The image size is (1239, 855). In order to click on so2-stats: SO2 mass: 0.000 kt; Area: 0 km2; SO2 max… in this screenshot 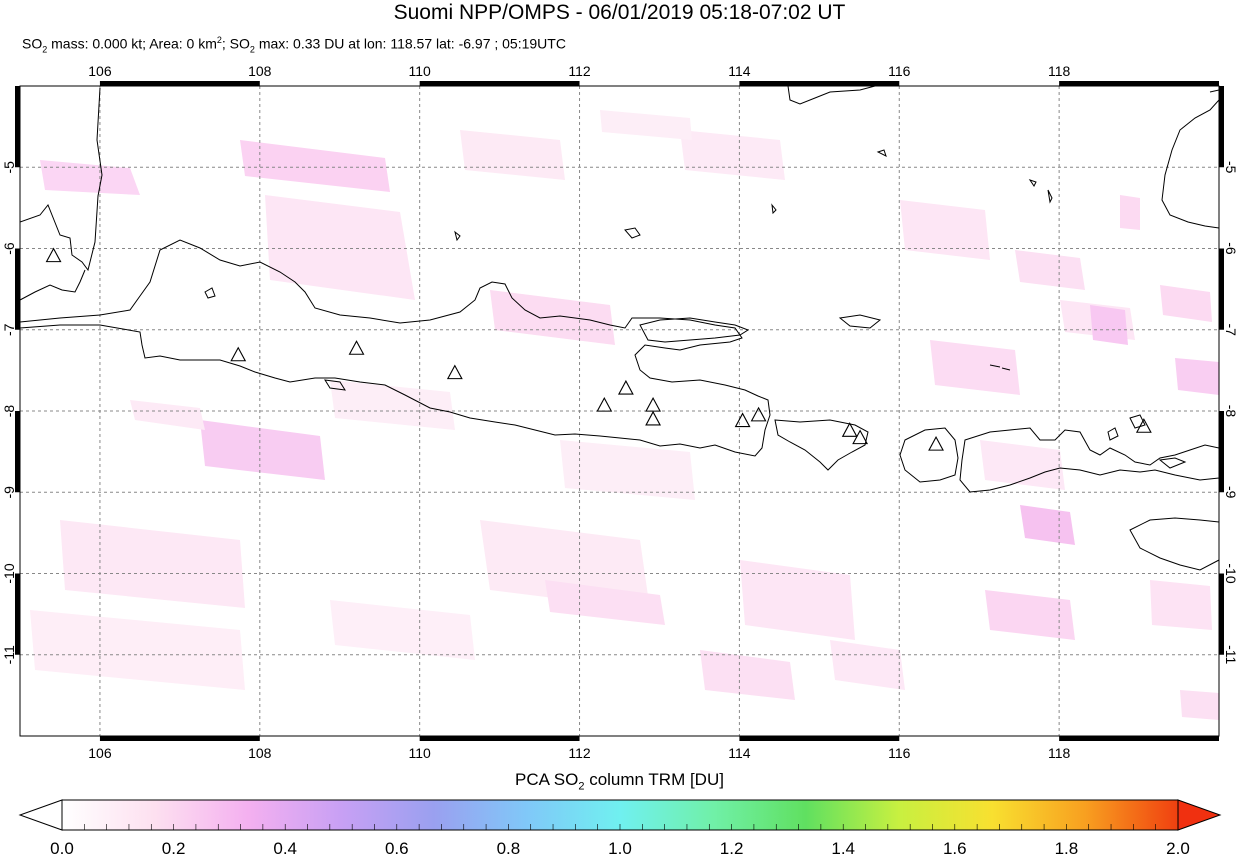, I will do `click(294, 44)`.